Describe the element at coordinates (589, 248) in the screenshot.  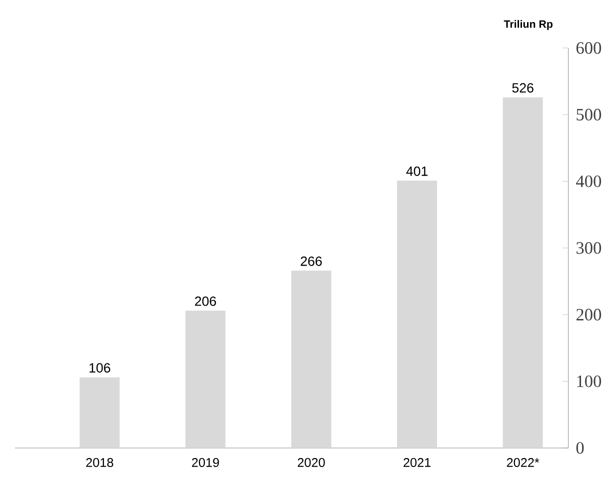
I see `y-tick-label: 300` at that location.